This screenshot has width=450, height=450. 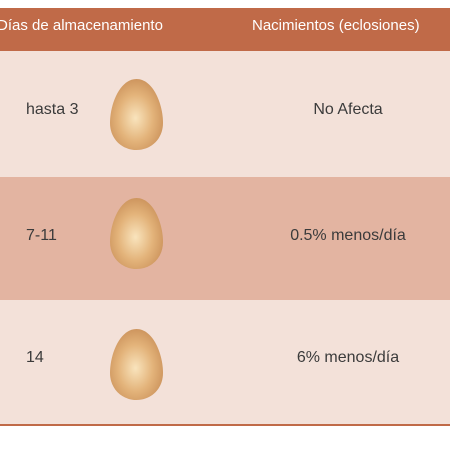 What do you see at coordinates (225, 425) in the screenshot?
I see `table-bottom-rule` at bounding box center [225, 425].